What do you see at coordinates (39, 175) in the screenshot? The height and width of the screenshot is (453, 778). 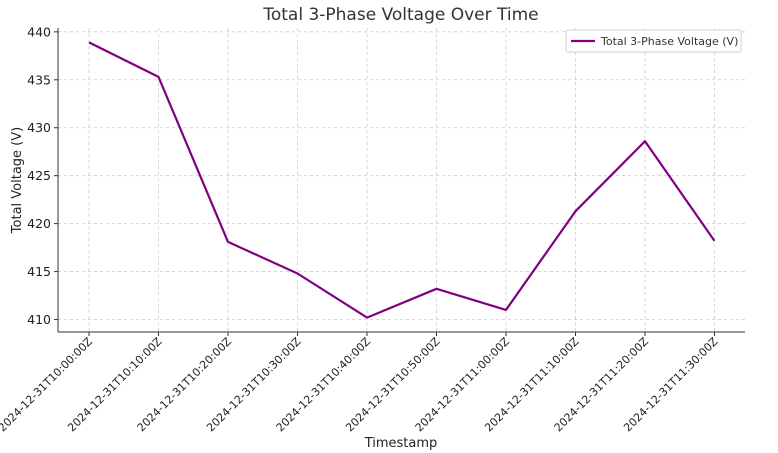 I see `y-tick-label: 425` at bounding box center [39, 175].